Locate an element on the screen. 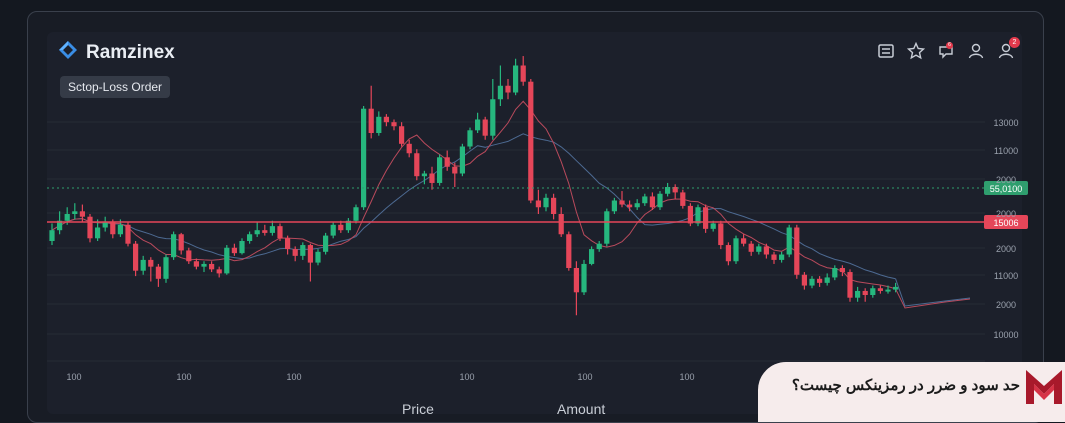 The image size is (1065, 423). amount-label: Amount is located at coordinates (581, 409).